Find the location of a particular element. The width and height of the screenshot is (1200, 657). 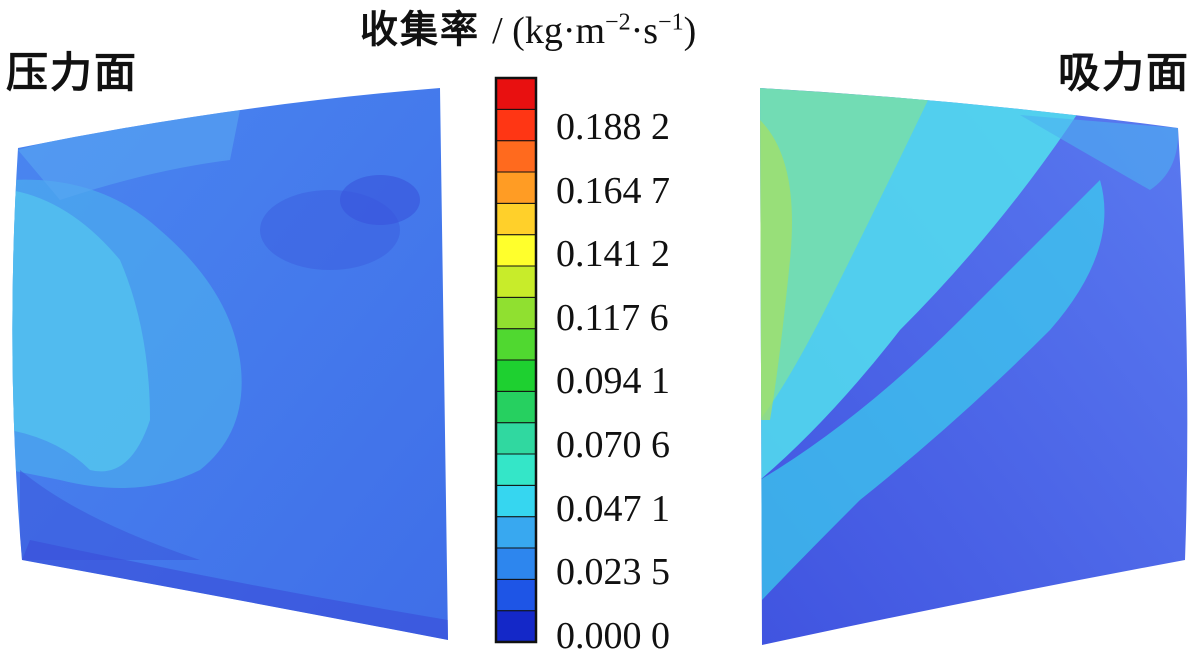

colorbar-tick-label: 0.070 6 is located at coordinates (613, 445).